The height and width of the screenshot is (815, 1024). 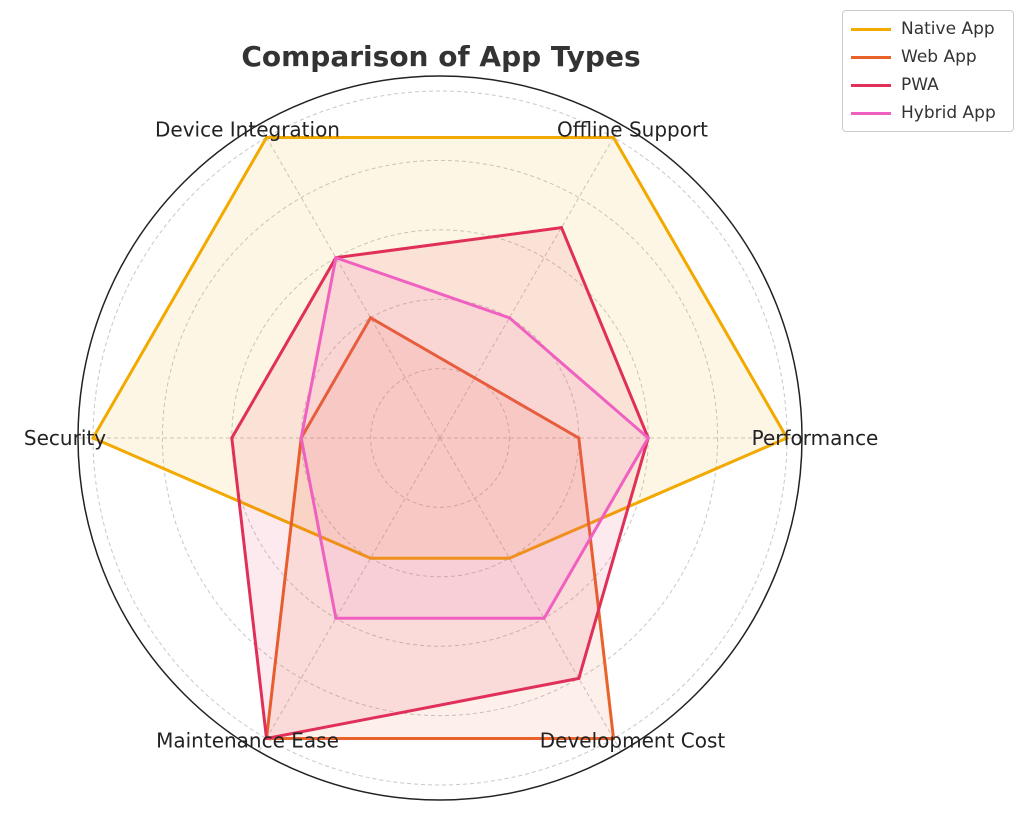 What do you see at coordinates (247, 740) in the screenshot?
I see `axis-label: Maintenance Ease` at bounding box center [247, 740].